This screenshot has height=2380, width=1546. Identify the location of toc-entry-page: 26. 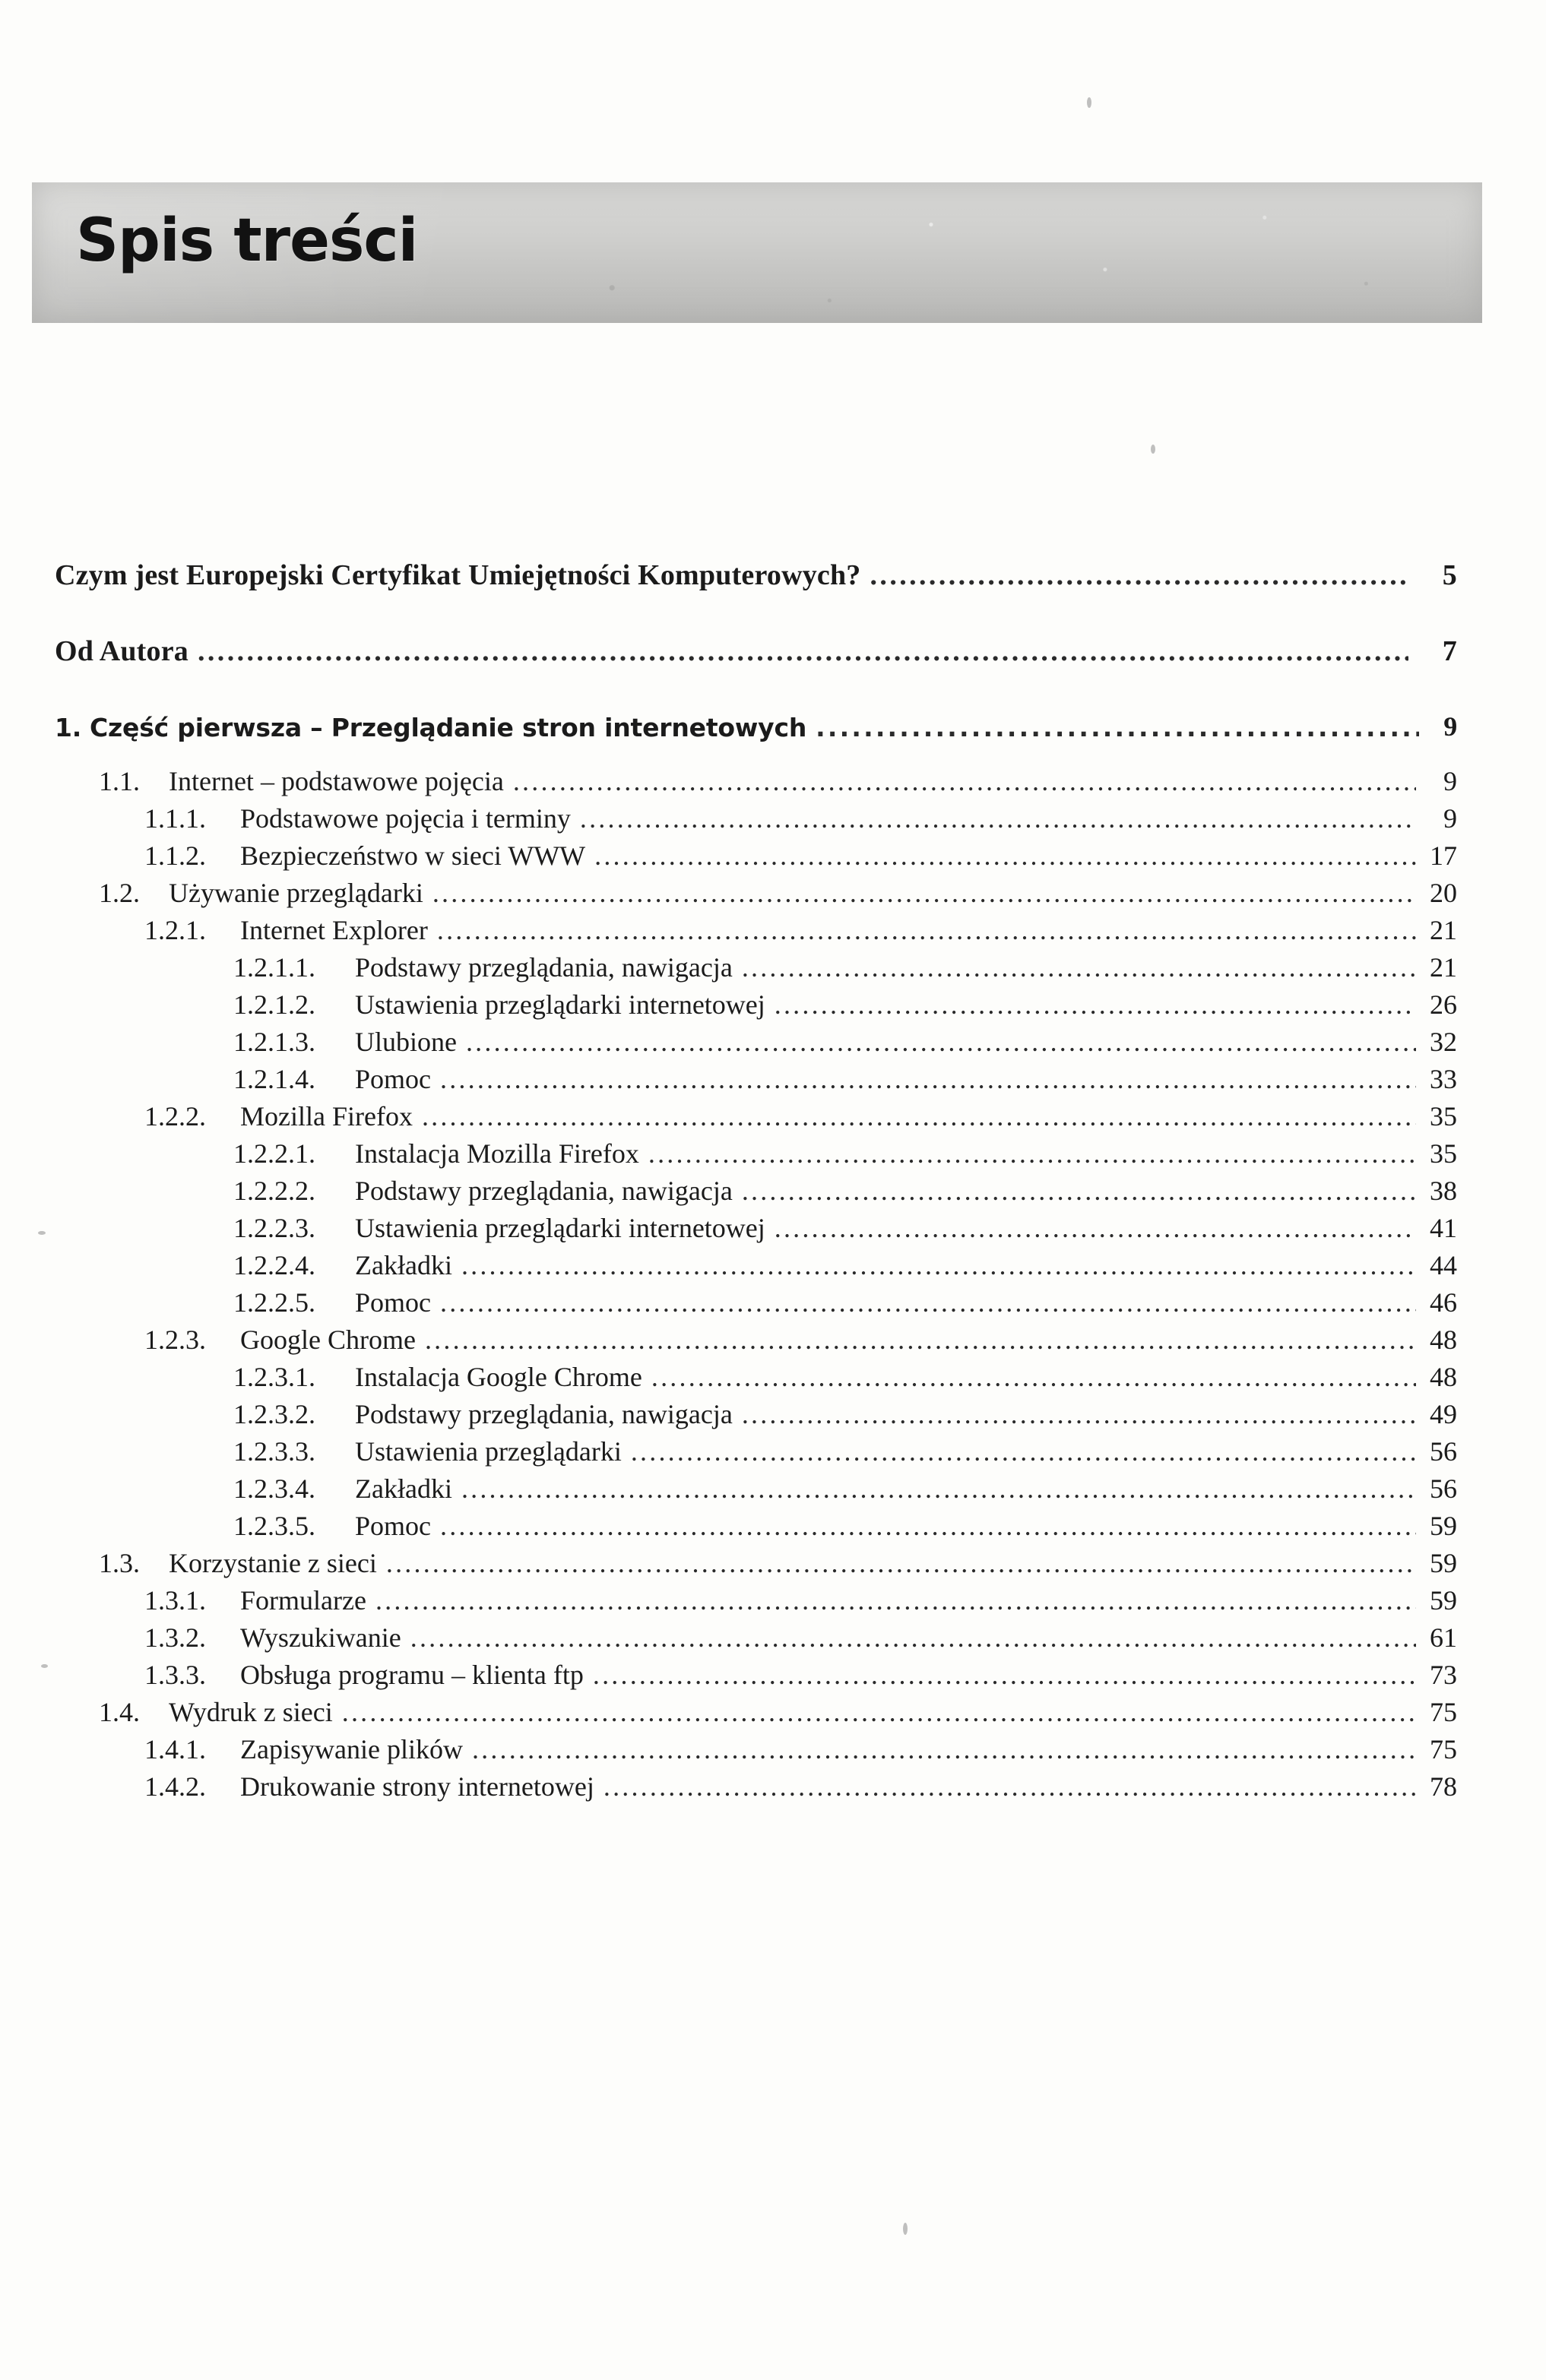
(1443, 1004).